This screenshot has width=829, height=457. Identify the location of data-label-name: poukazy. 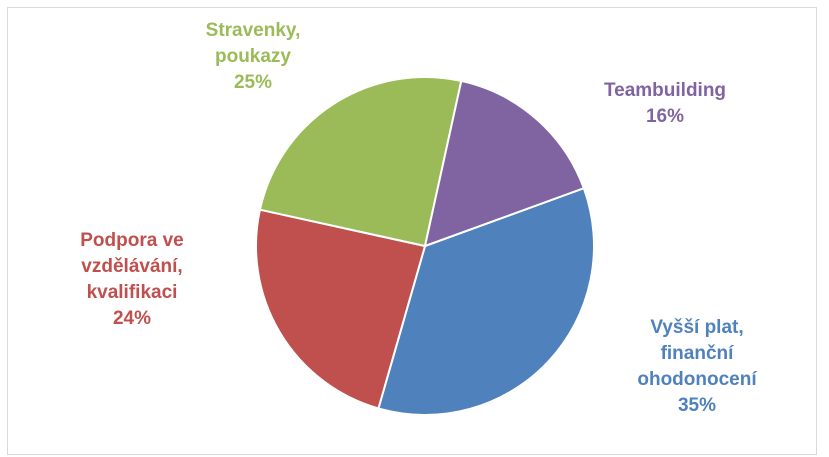
(253, 56).